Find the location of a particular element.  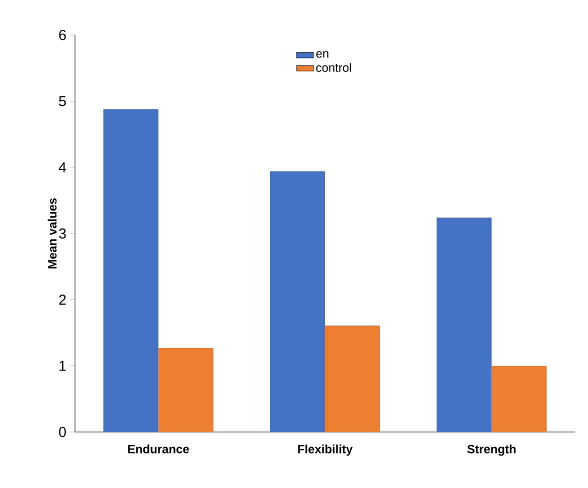

x-tick-label: Flexibility is located at coordinates (325, 450).